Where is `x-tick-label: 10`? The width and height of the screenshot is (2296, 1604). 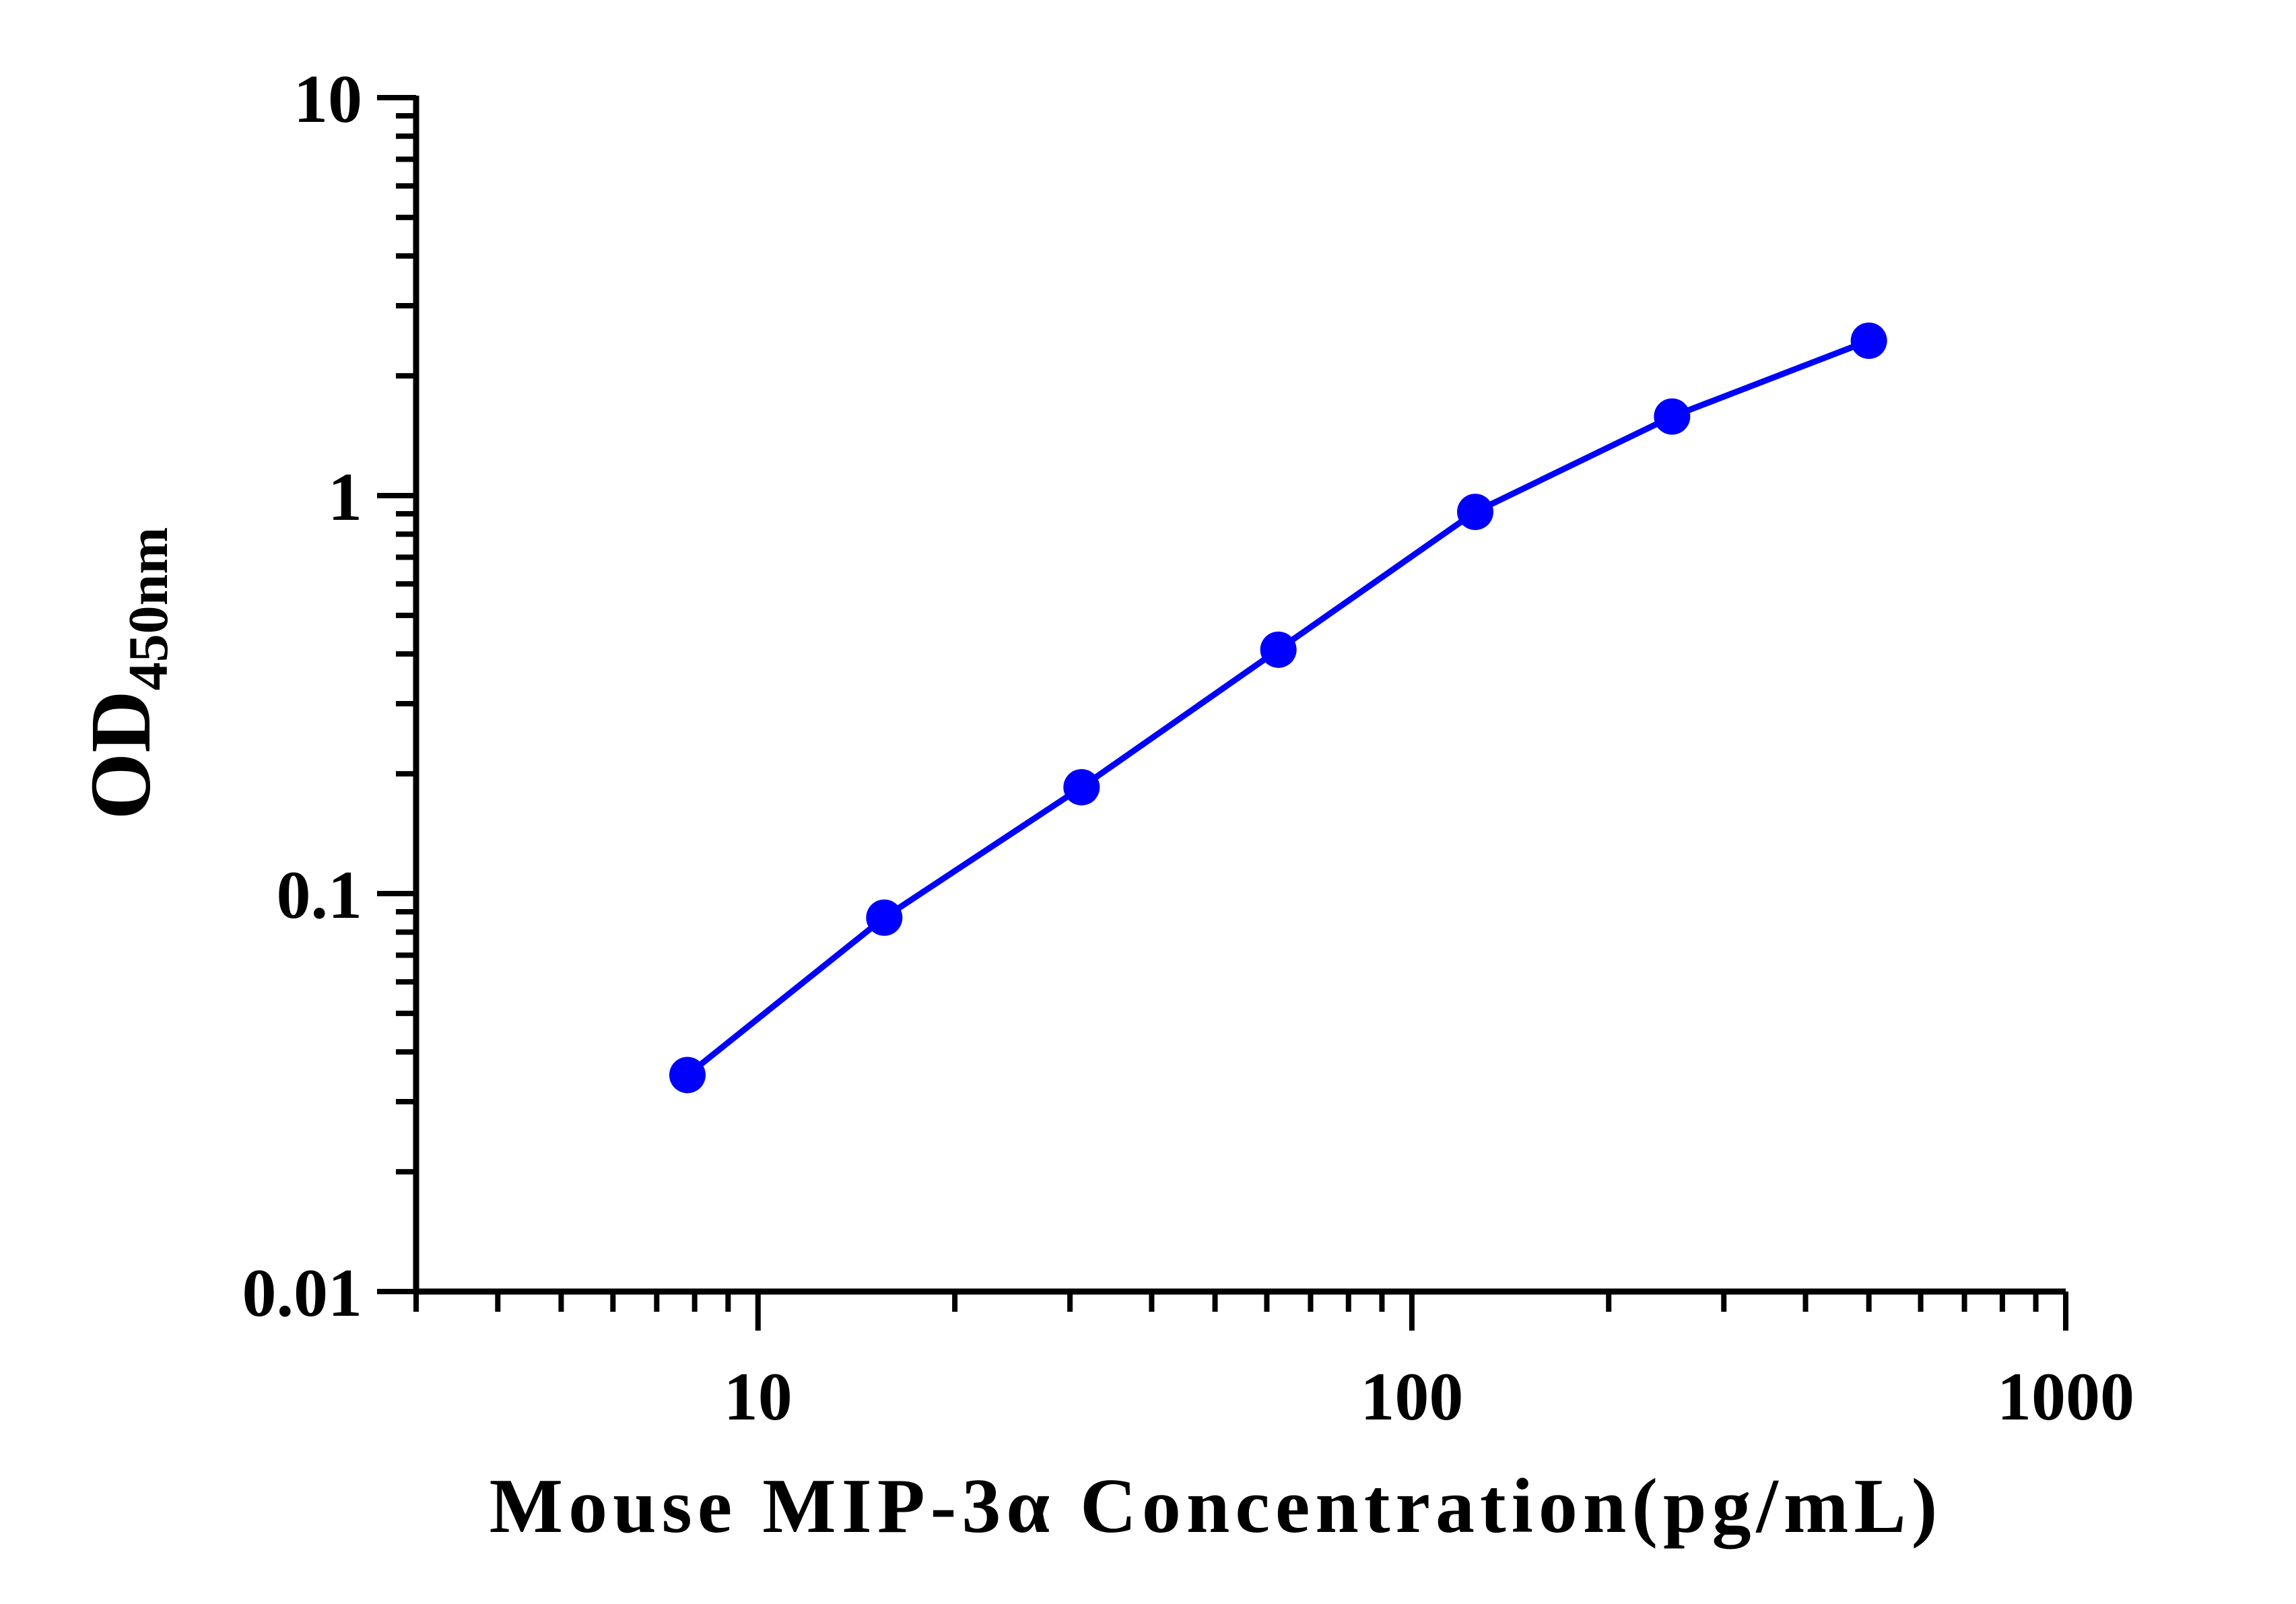 x-tick-label: 10 is located at coordinates (758, 1397).